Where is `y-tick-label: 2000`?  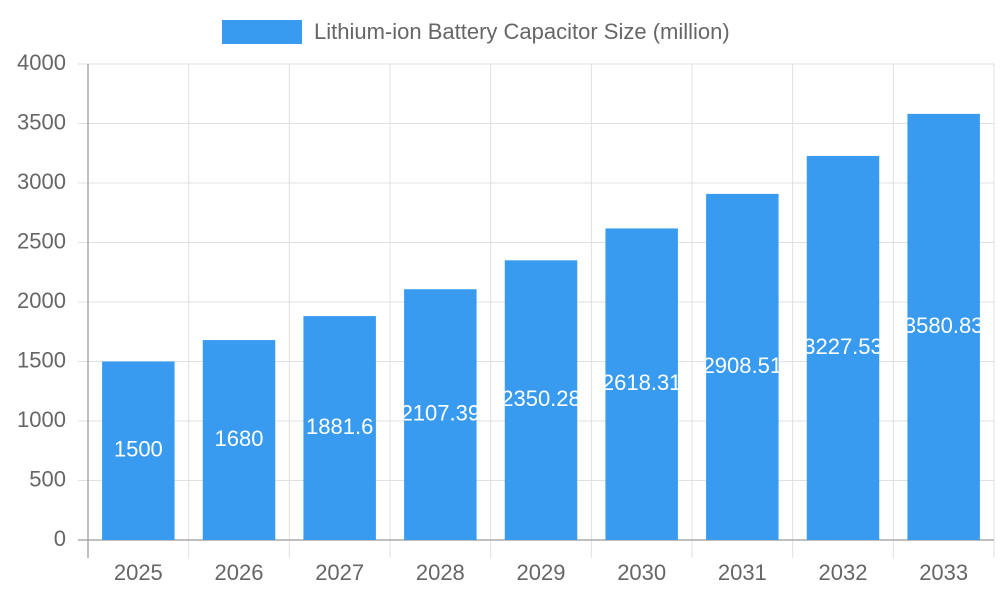 y-tick-label: 2000 is located at coordinates (41, 300).